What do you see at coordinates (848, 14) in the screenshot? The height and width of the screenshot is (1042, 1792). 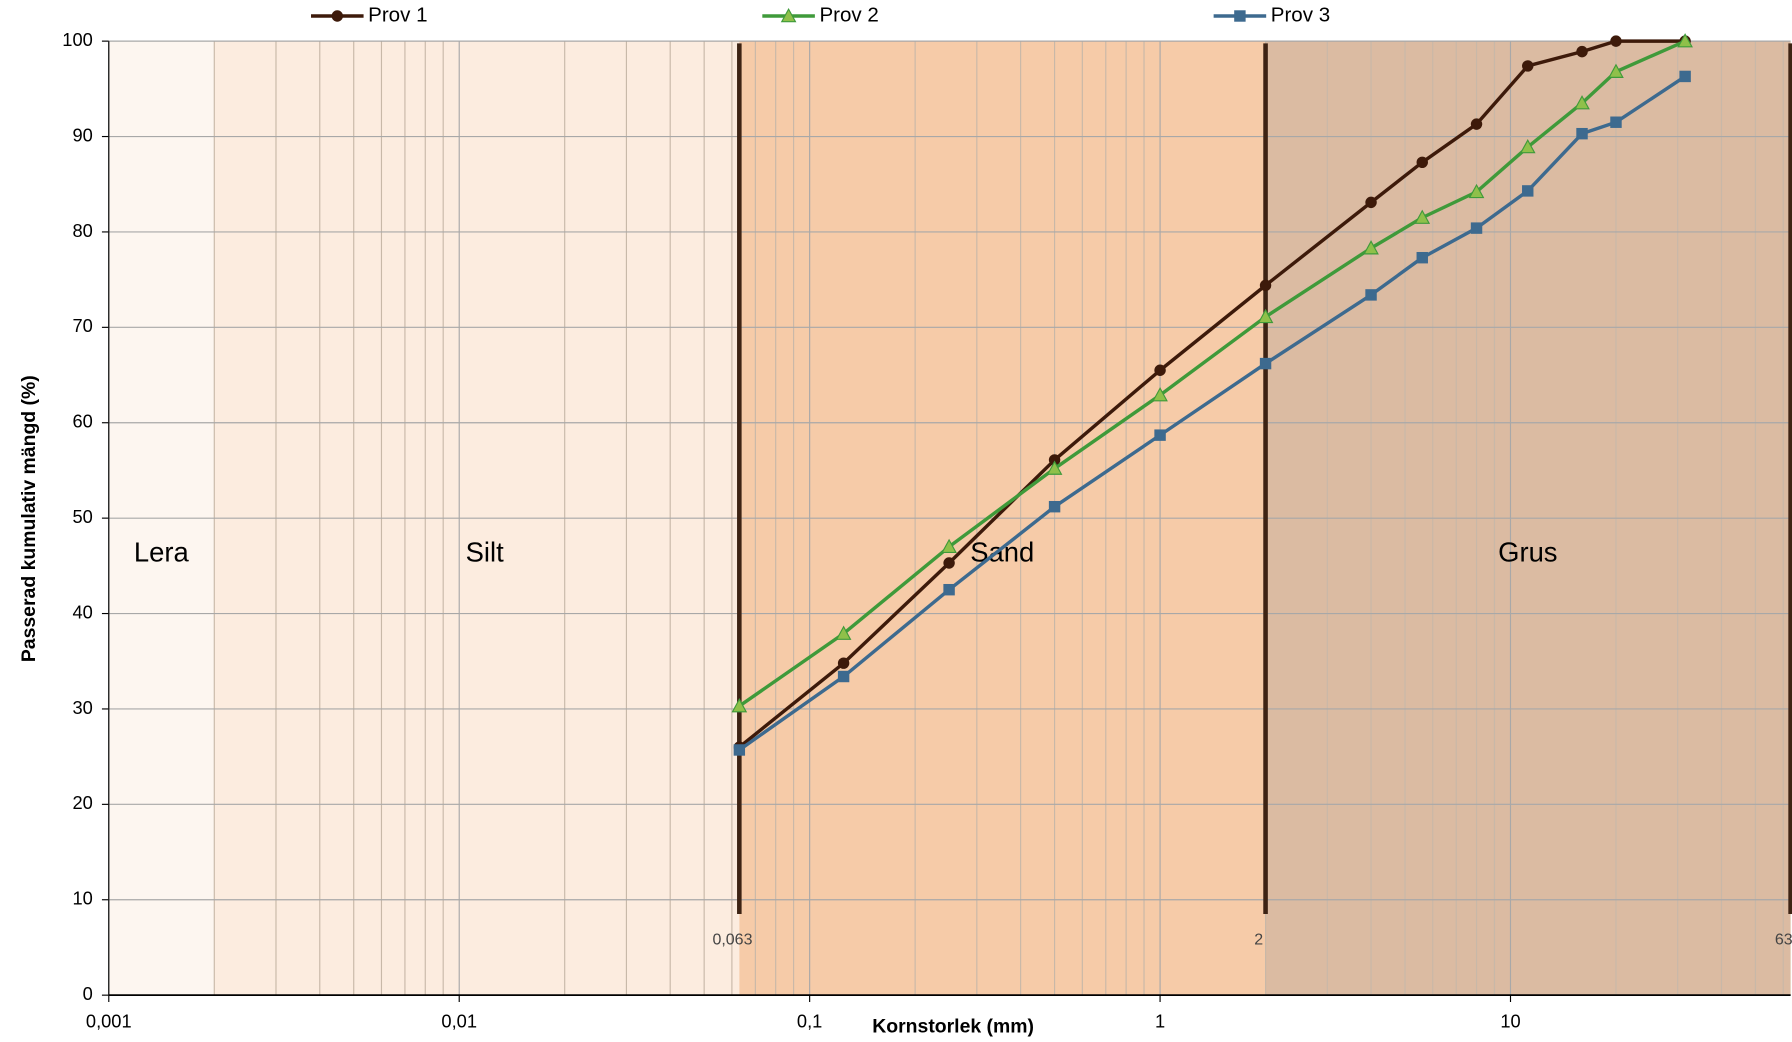 I see `legend-label: Prov 2` at bounding box center [848, 14].